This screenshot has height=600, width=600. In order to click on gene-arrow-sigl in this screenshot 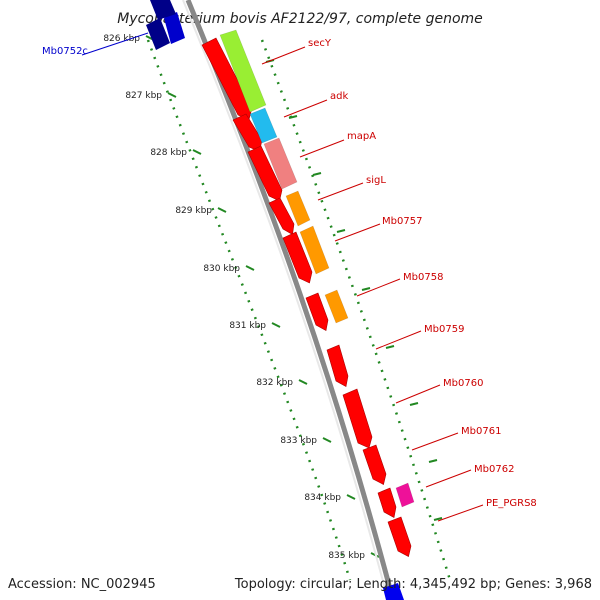, I will do `click(281, 216)`.